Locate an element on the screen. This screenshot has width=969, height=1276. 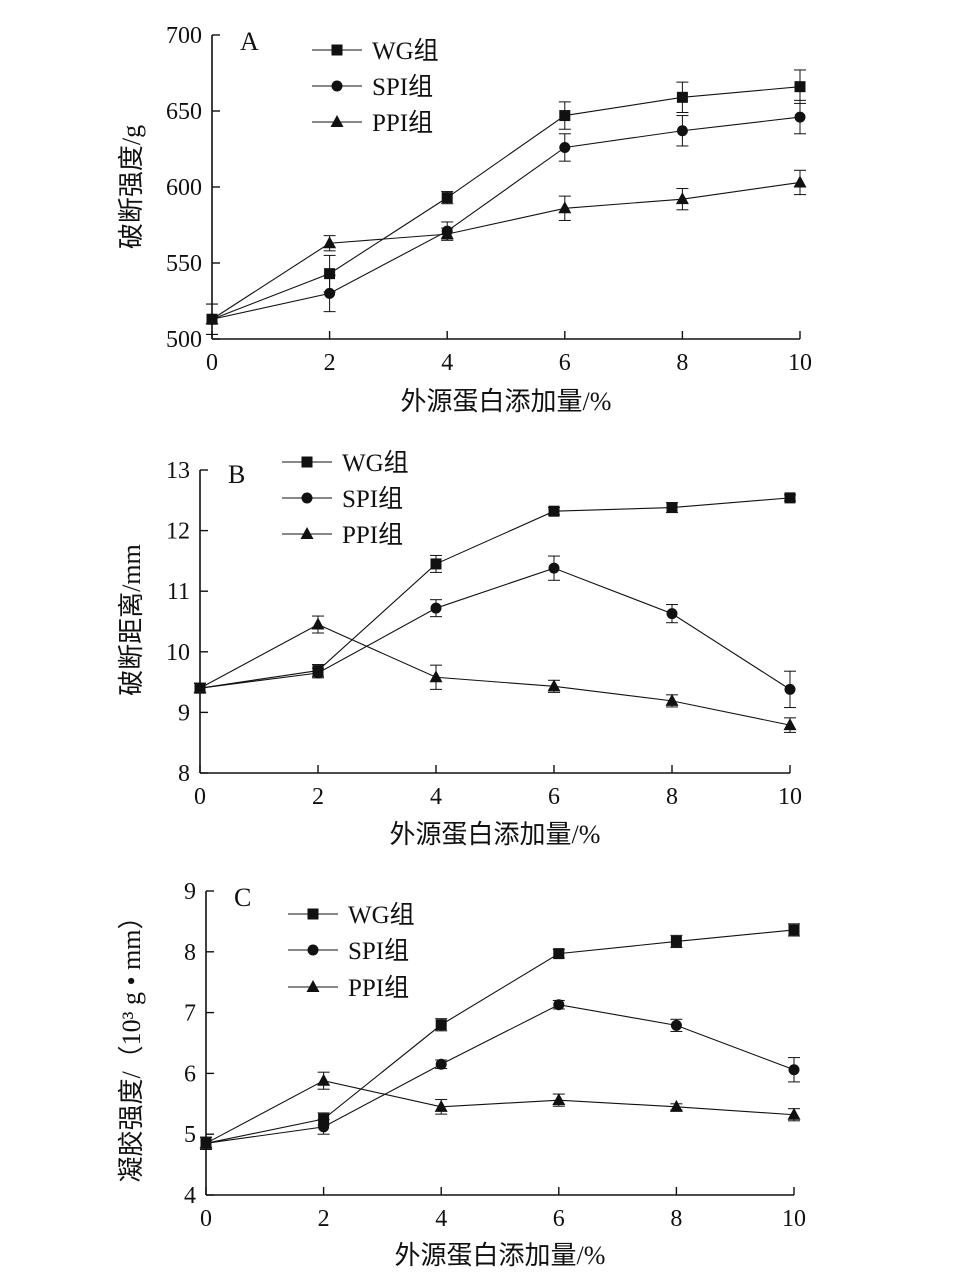
y-tick-label: 9 is located at coordinates (184, 713).